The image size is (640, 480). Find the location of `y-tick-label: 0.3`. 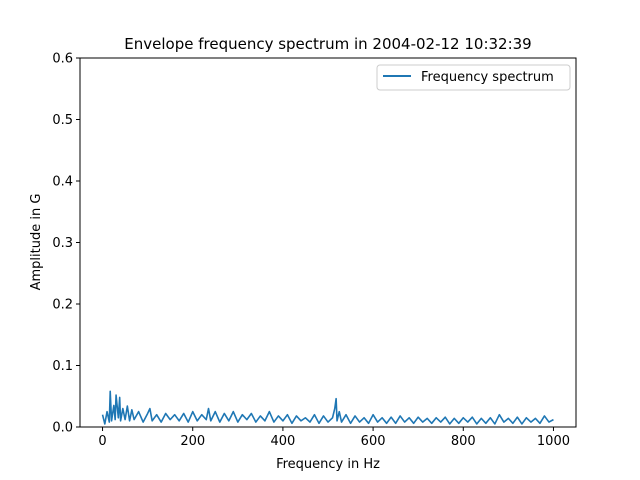

y-tick-label: 0.3 is located at coordinates (62, 243).